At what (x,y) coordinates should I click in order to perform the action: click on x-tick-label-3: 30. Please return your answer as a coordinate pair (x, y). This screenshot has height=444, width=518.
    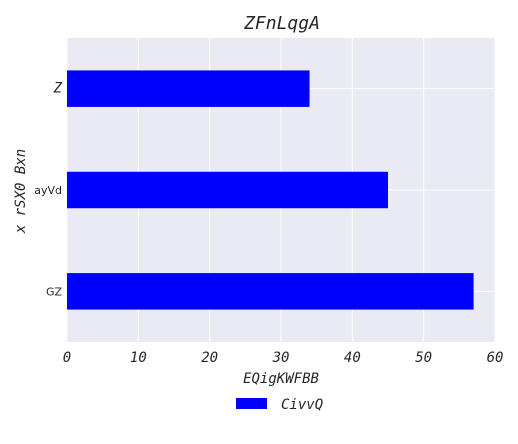
    Looking at the image, I should click on (281, 358).